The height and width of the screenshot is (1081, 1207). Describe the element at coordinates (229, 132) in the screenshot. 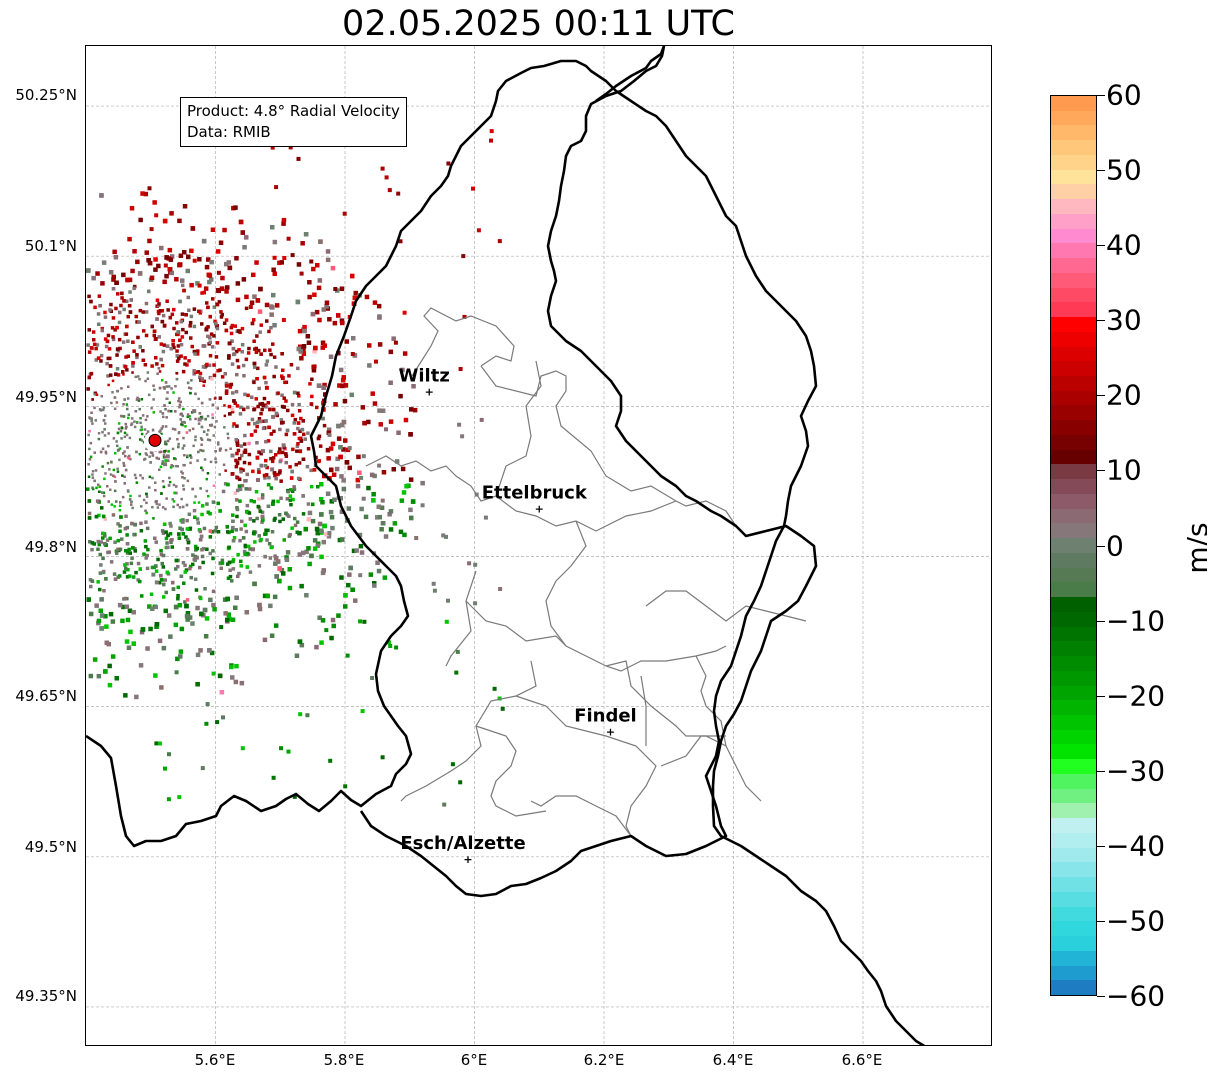

I see `data-source-label: Data: RMIB` at that location.